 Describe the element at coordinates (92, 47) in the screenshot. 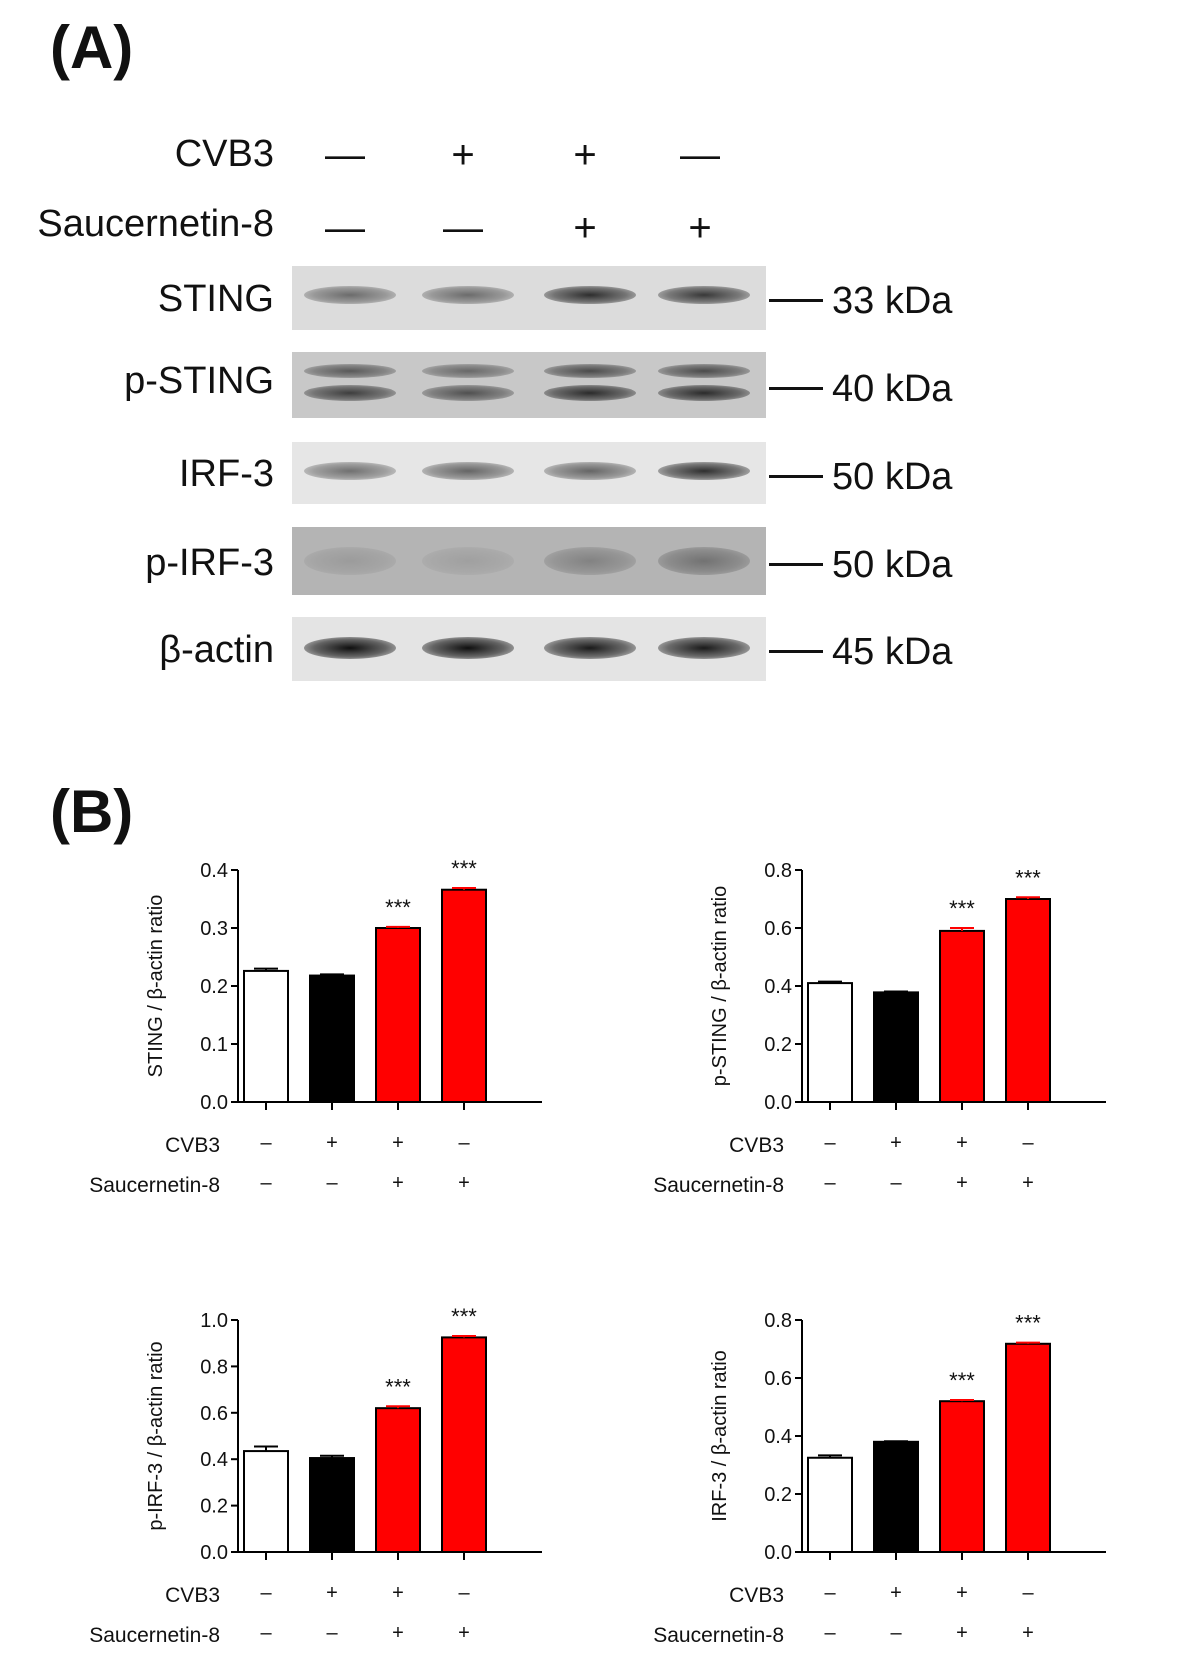

I see `panel-a-label: (A)` at that location.